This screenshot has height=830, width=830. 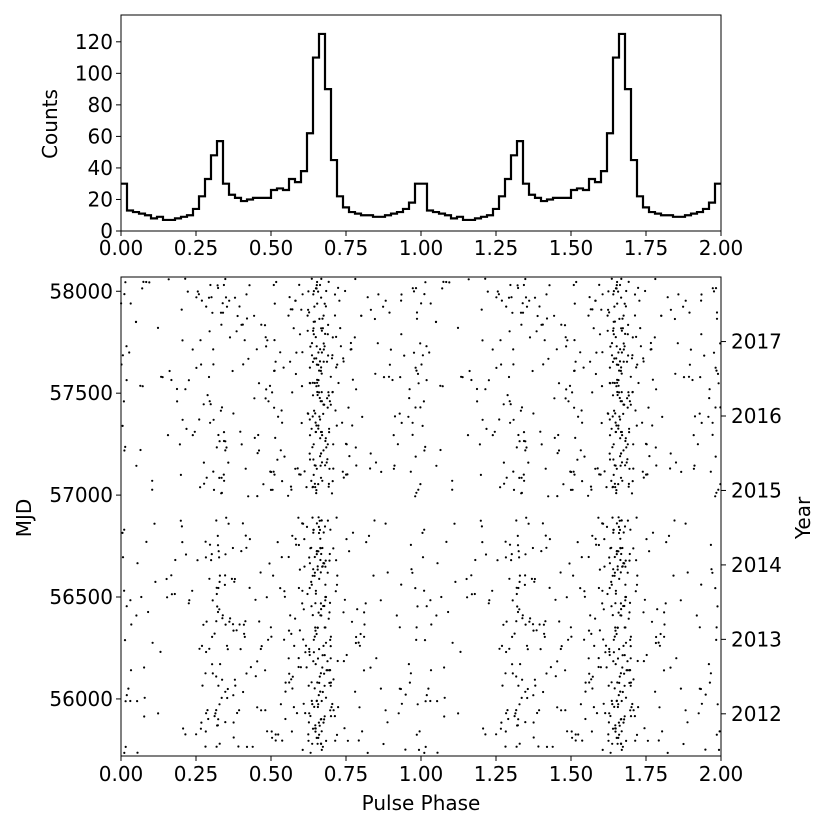 I want to click on profile-x-tick-label: 0.25, so click(x=196, y=248).